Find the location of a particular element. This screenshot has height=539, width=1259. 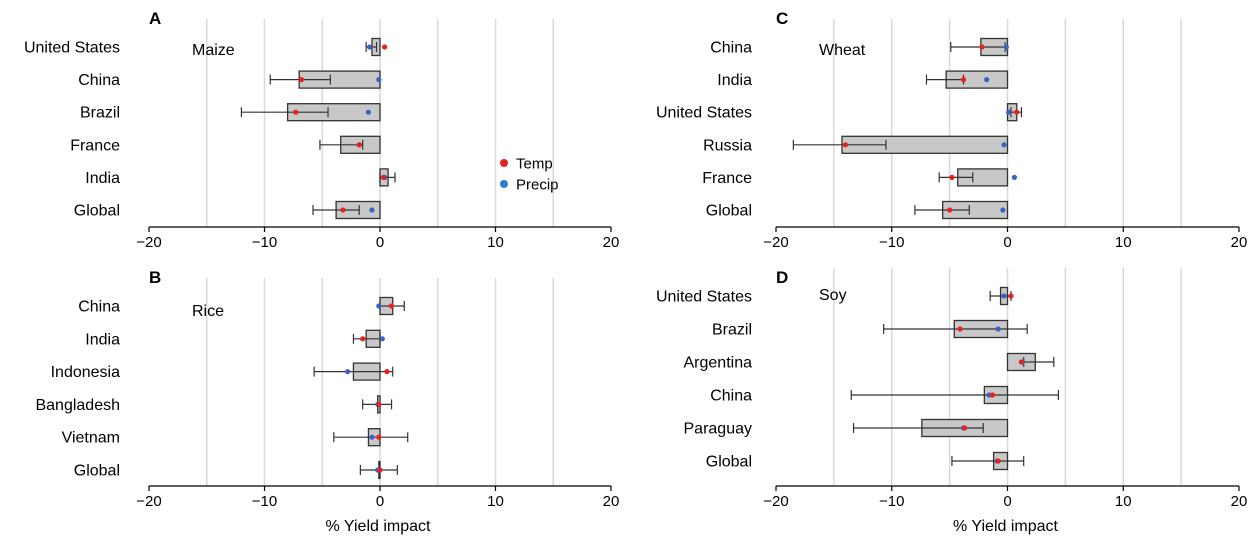

category-label: Argentina is located at coordinates (718, 363).